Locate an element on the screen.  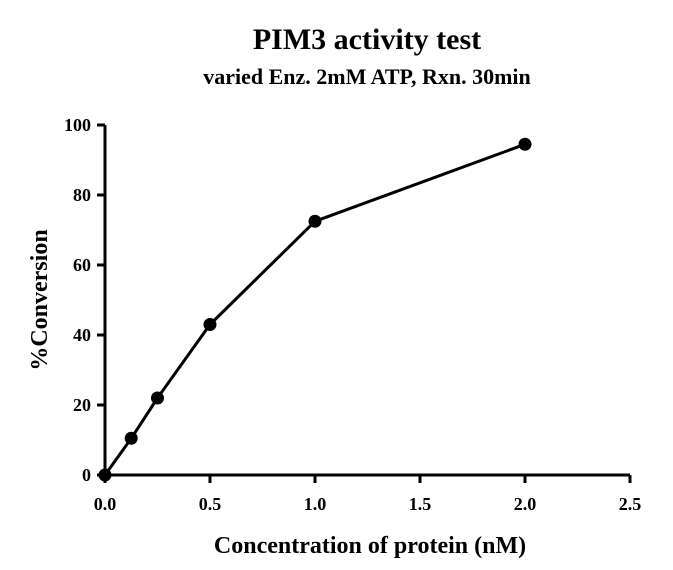
x-tick-label: 1.5 is located at coordinates (420, 504).